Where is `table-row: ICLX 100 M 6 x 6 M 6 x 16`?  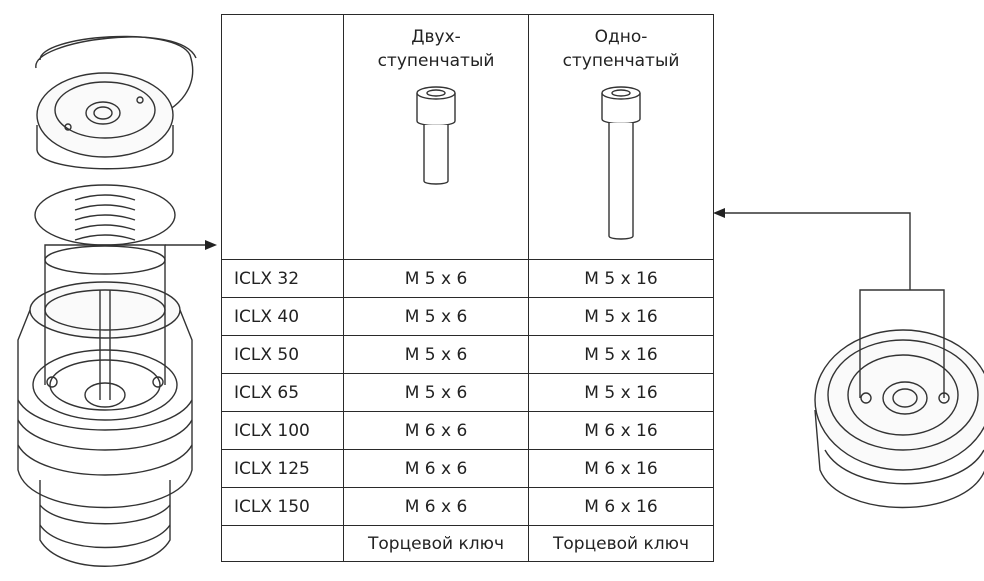
table-row: ICLX 100 M 6 x 6 M 6 x 16 is located at coordinates (467, 430).